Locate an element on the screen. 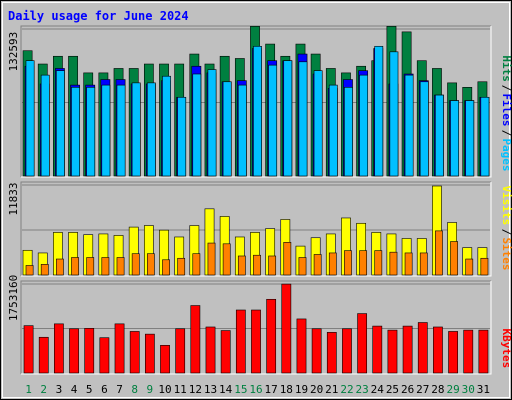  day-label-25: 25 is located at coordinates (392, 389).